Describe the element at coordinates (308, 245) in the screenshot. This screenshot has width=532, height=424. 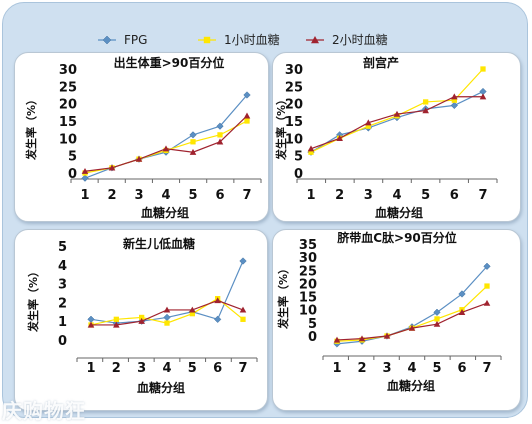
I see `y-tick-label: 35` at that location.